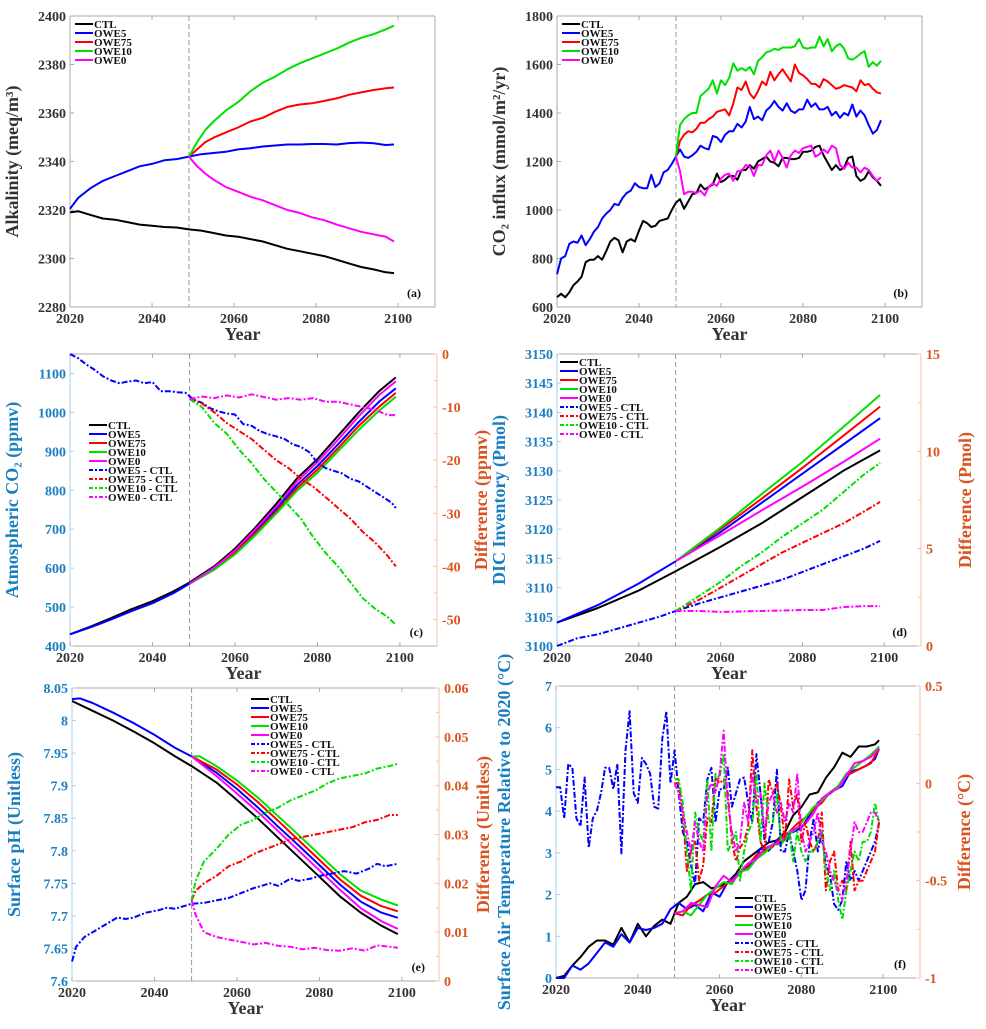 Image resolution: width=986 pixels, height=1029 pixels. I want to click on y-tick-label: 7.7, so click(60, 917).